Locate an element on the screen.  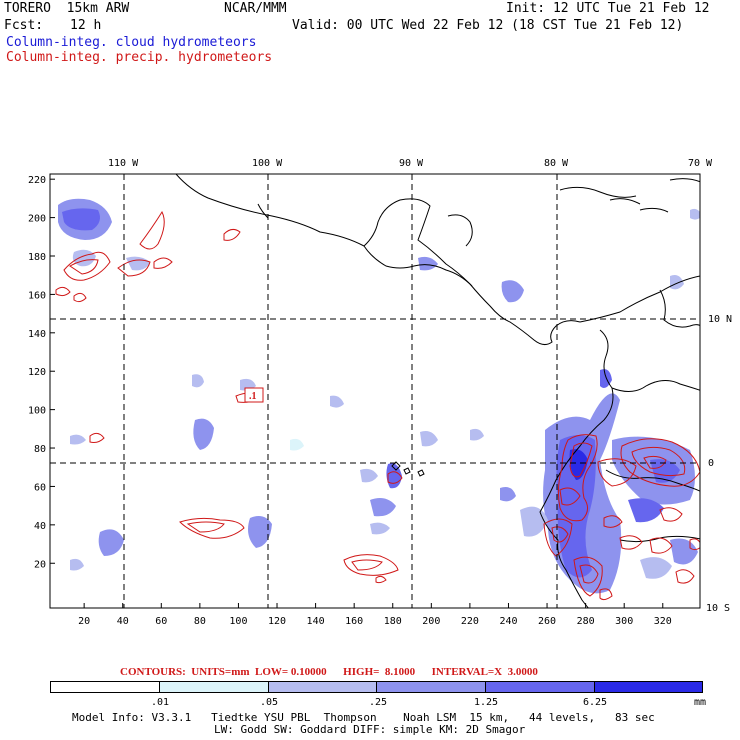
top-longitude-labels: 110 W 100 W 90 W 80 W 70 W is located at coordinates (410, 163).